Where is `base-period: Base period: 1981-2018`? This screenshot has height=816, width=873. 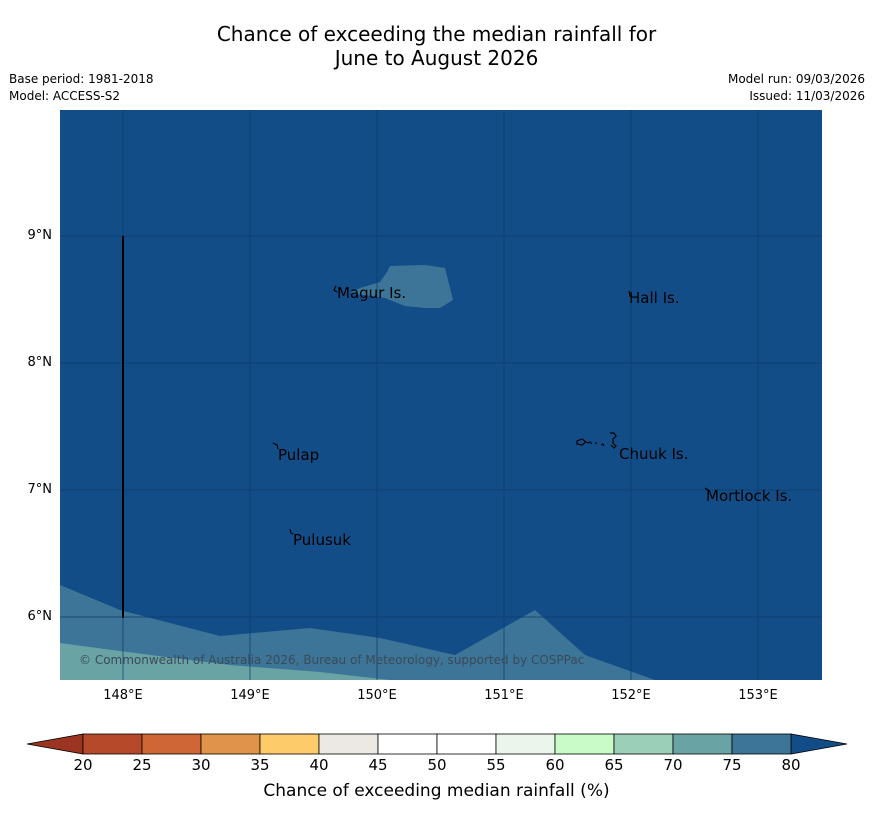
base-period: Base period: 1981-2018 is located at coordinates (81, 79).